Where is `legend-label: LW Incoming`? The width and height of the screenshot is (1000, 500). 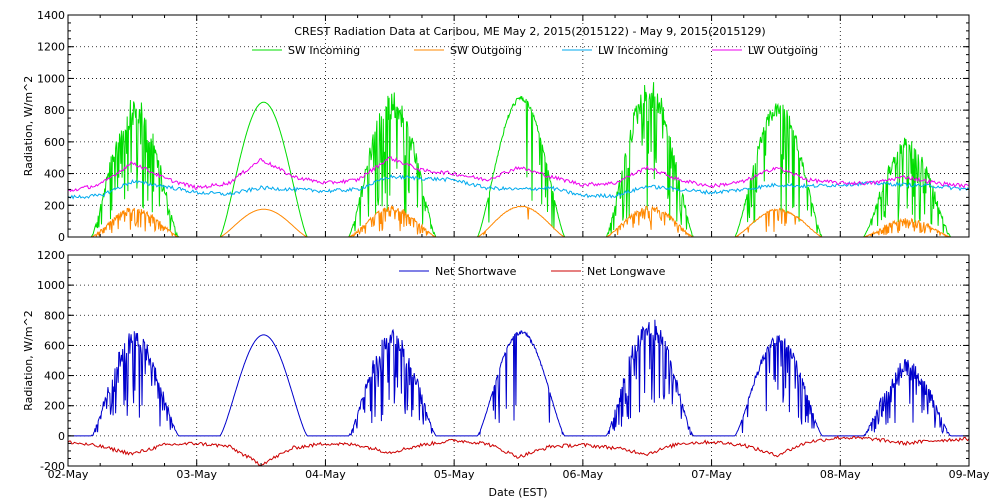 legend-label: LW Incoming is located at coordinates (633, 50).